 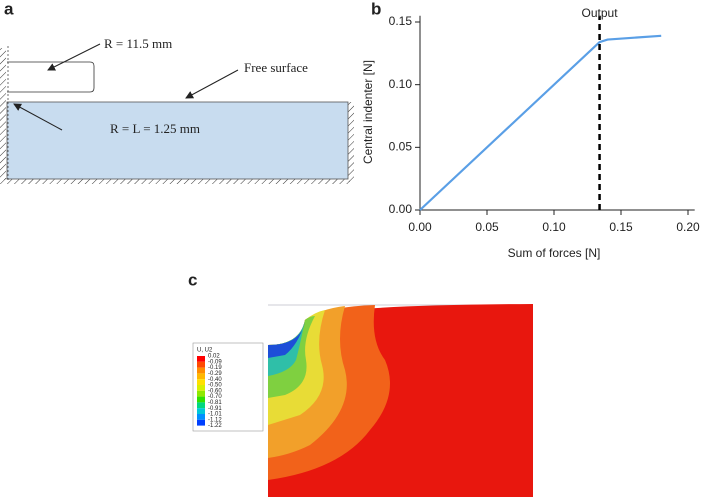 I want to click on legend-label: -1.12, so click(x=215, y=420).